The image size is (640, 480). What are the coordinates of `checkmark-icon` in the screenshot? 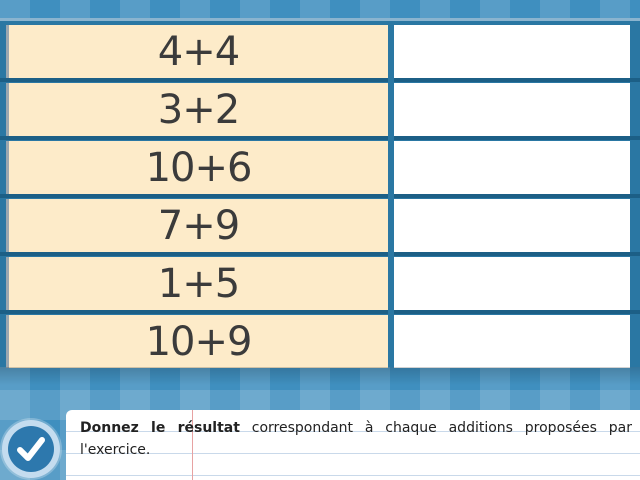 It's located at (31, 449).